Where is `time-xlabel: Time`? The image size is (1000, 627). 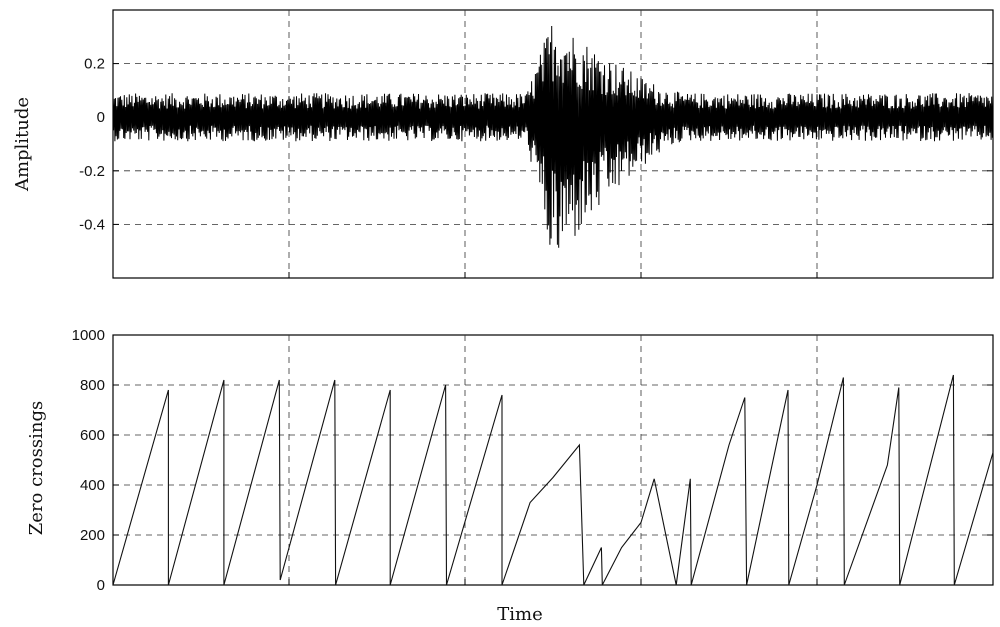 time-xlabel: Time is located at coordinates (519, 614).